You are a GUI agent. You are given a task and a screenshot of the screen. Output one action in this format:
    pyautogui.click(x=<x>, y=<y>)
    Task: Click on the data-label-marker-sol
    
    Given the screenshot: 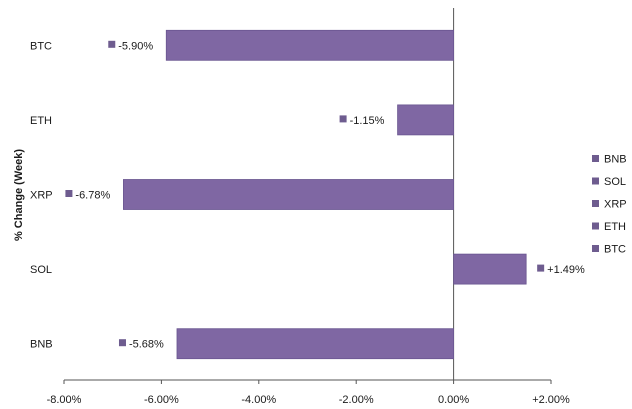 What is the action you would take?
    pyautogui.click(x=541, y=268)
    